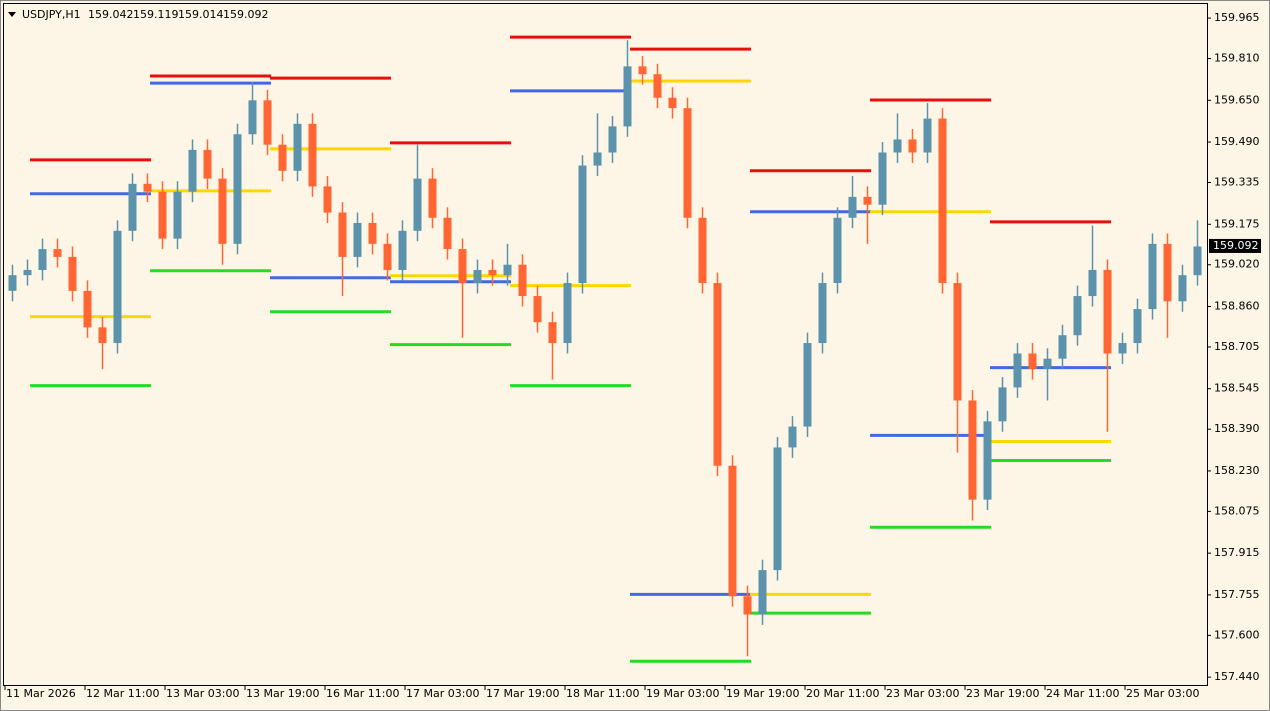  I want to click on y-tick-label: 158.860, so click(1237, 306).